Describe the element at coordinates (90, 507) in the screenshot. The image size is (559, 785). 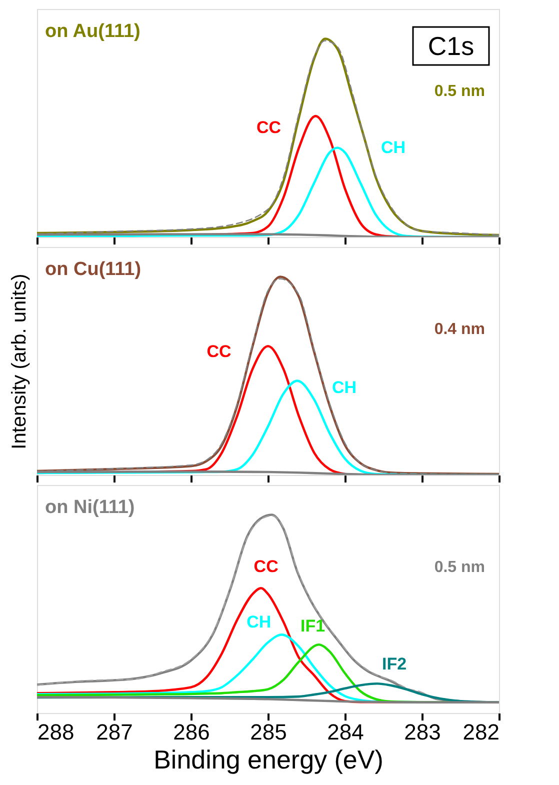
I see `chart-title: on Ni(111)` at that location.